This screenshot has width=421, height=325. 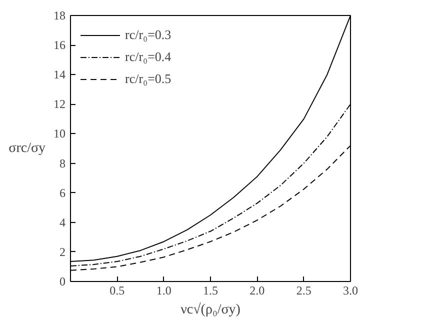 What do you see at coordinates (350, 291) in the screenshot?
I see `x-tick-label: 3.0` at bounding box center [350, 291].